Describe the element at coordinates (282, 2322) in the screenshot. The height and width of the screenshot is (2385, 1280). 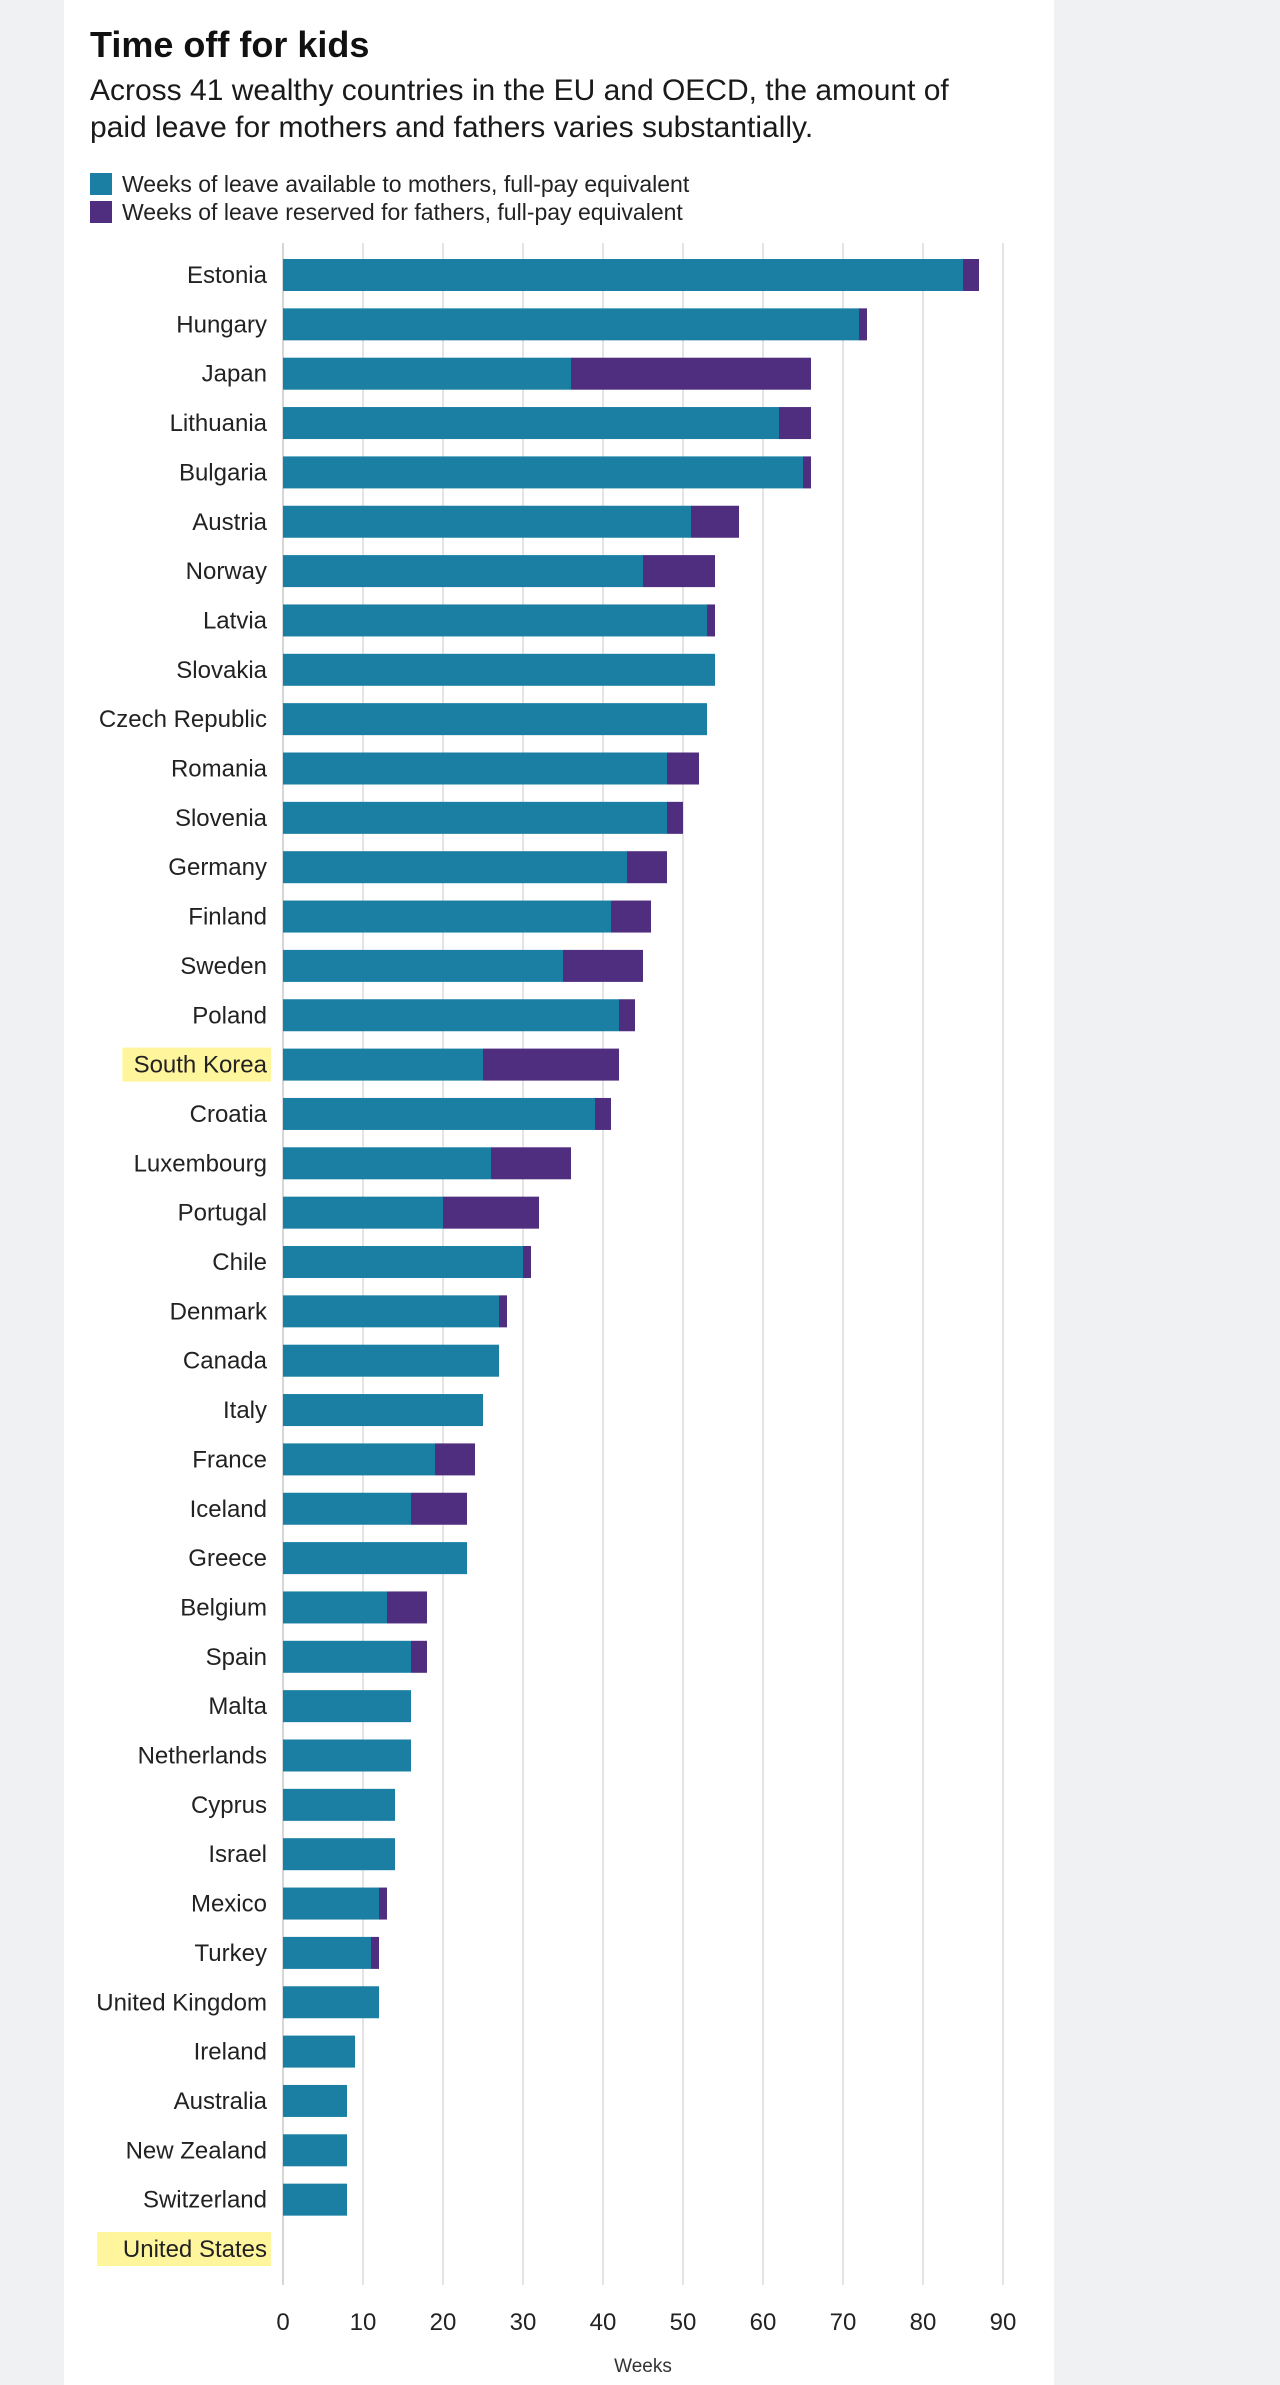
I see `x-tick-label: 0` at that location.